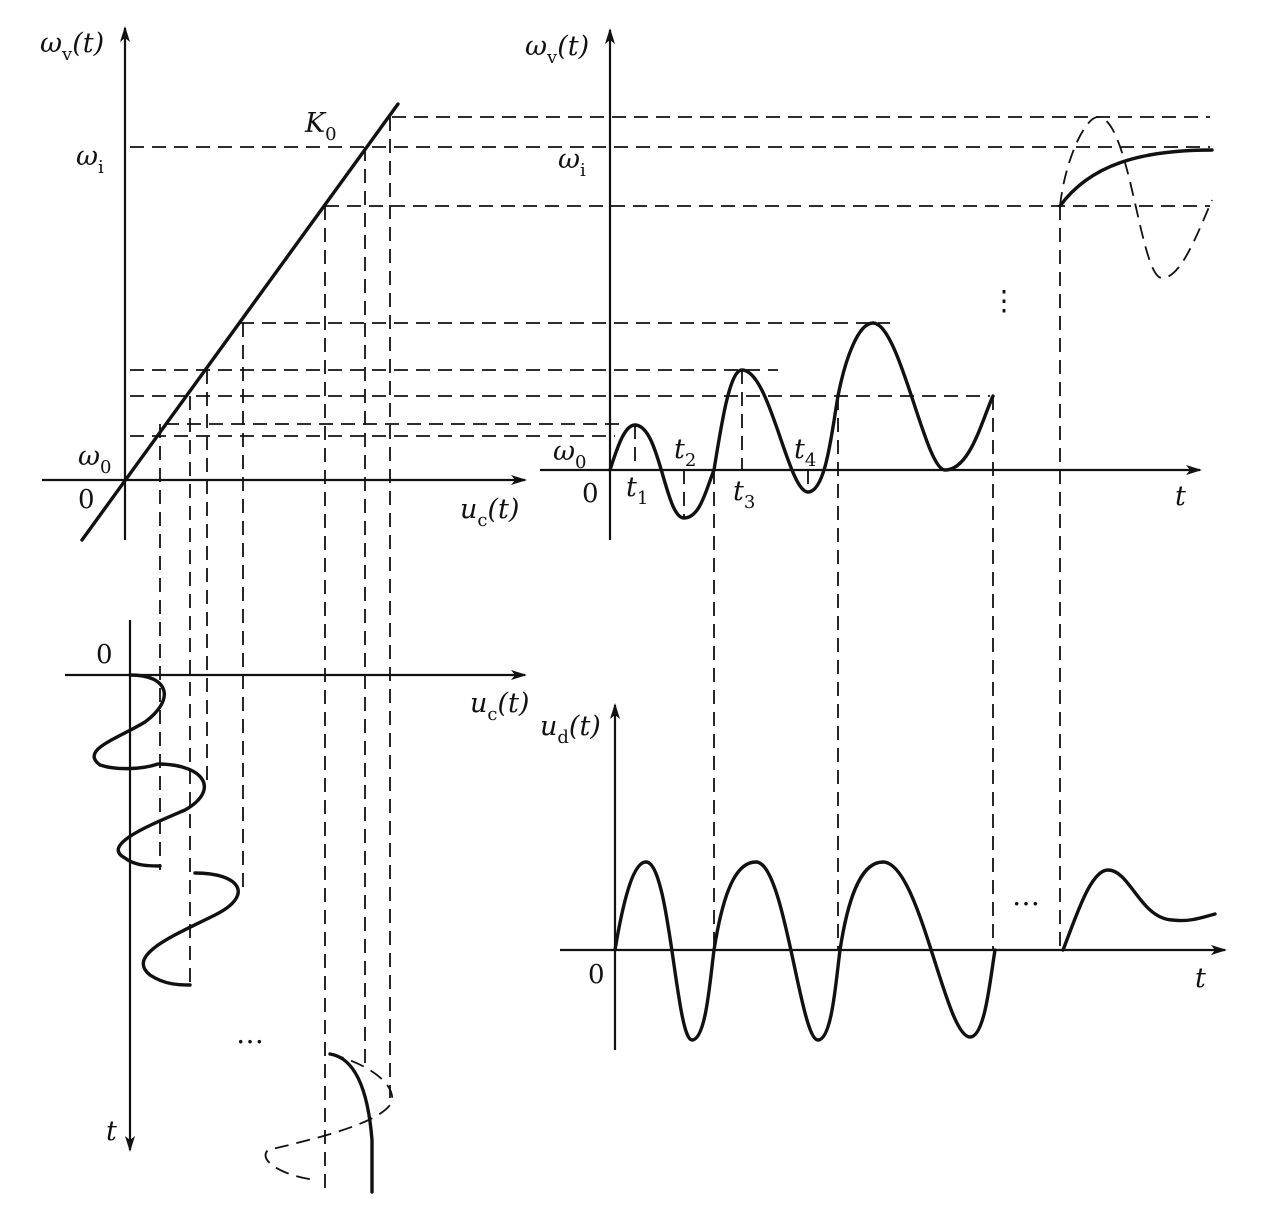  What do you see at coordinates (111, 1131) in the screenshot?
I see `t-label-lower-left: t` at bounding box center [111, 1131].